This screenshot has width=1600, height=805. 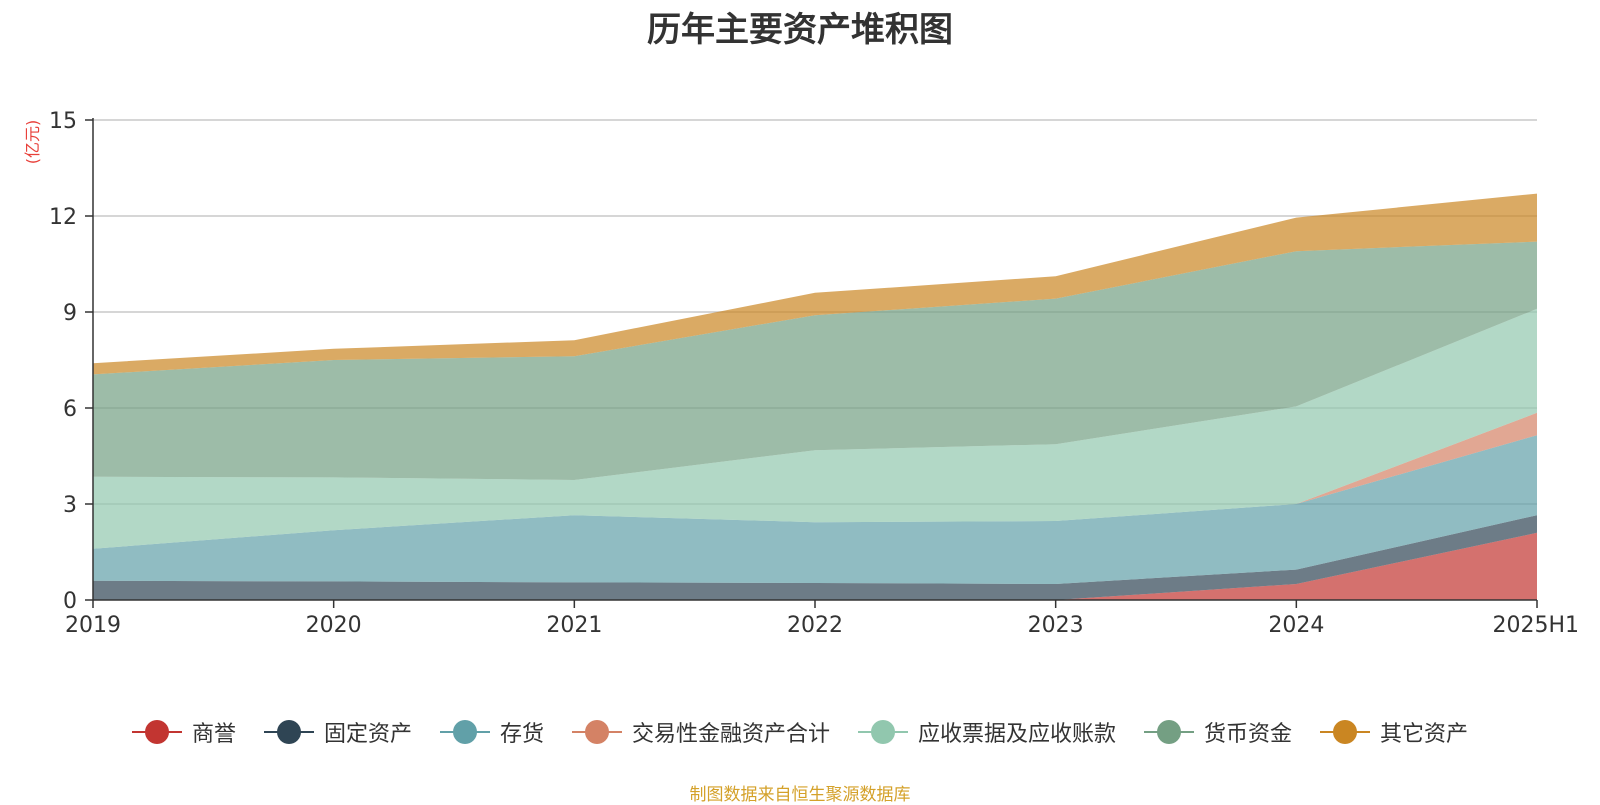 What do you see at coordinates (1248, 734) in the screenshot?
I see `legend-label: 货币资金` at bounding box center [1248, 734].